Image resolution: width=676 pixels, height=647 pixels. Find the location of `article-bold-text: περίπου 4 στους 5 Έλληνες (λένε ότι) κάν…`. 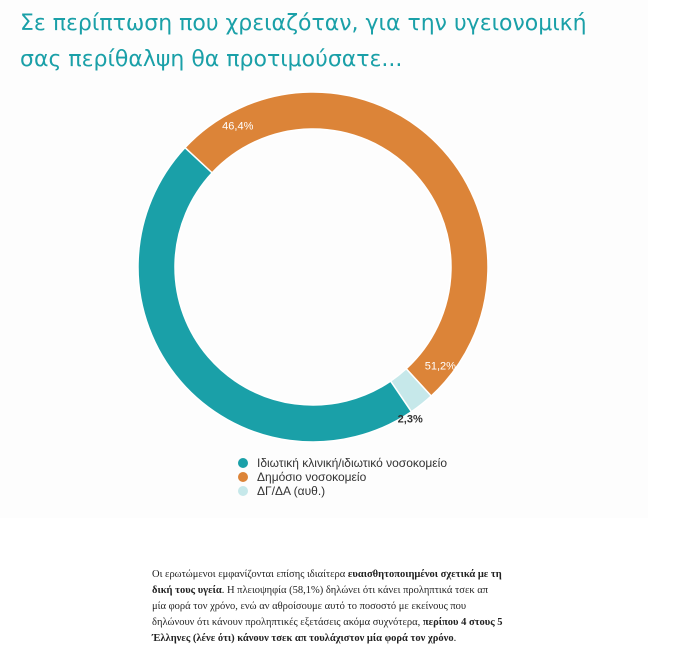

article-bold-text: περίπου 4 στους 5 Έλληνες (λένε ότι) κάν… is located at coordinates (327, 630).